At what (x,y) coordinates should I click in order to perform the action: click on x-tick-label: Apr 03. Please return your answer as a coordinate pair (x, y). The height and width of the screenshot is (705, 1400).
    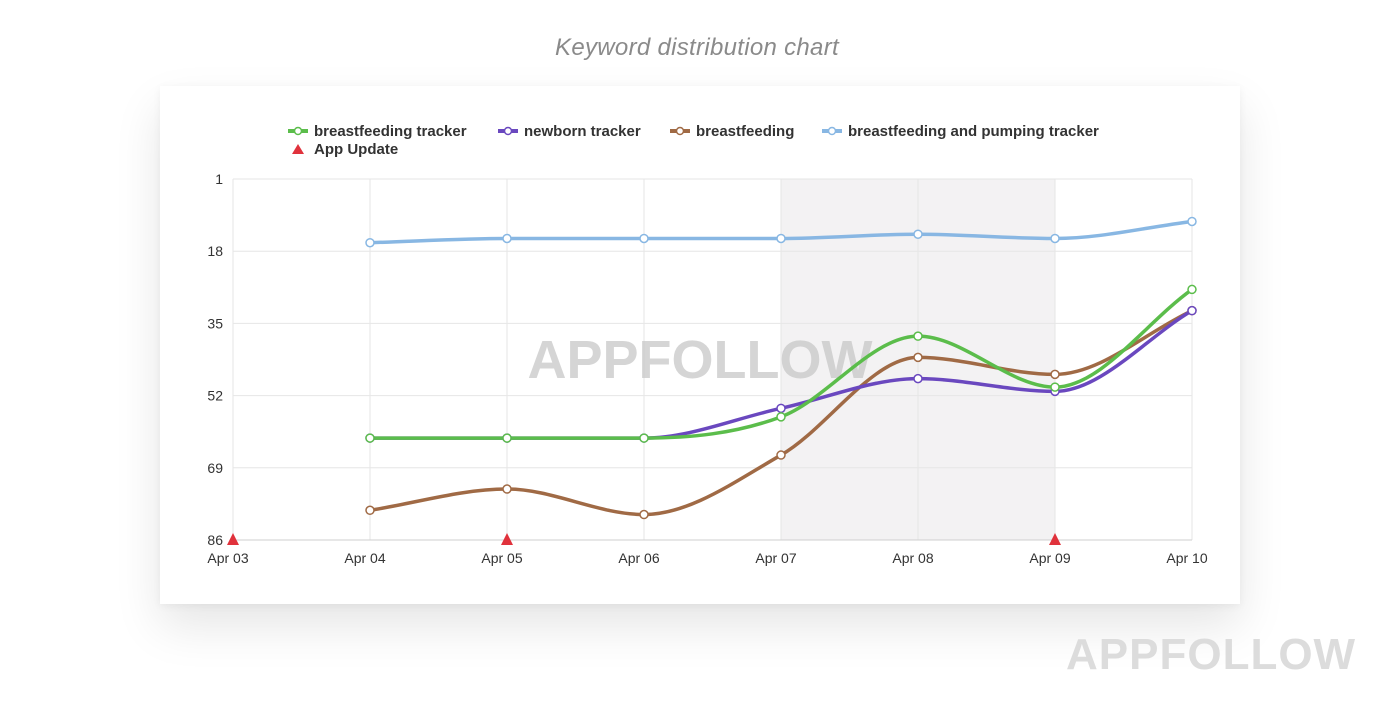
    Looking at the image, I should click on (227, 558).